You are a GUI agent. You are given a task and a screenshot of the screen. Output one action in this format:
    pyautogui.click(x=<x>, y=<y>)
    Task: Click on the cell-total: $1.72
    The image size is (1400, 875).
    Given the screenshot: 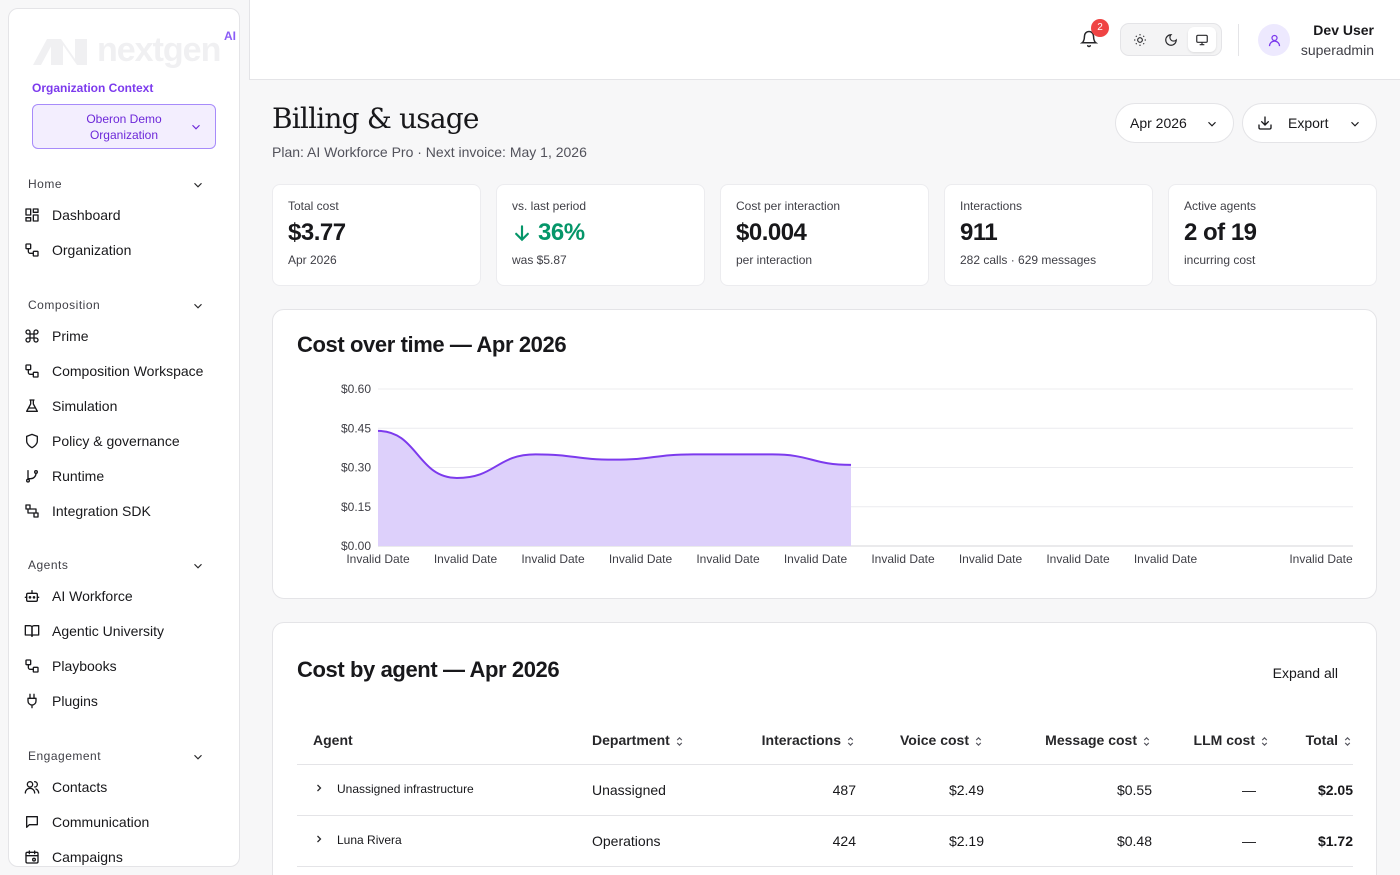 What is the action you would take?
    pyautogui.click(x=1311, y=841)
    